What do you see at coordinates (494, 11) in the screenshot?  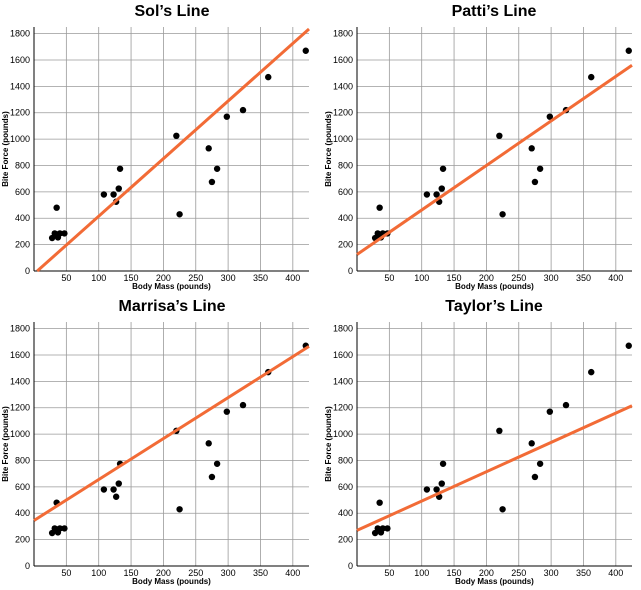 I see `chart-title: Patti’s Line` at bounding box center [494, 11].